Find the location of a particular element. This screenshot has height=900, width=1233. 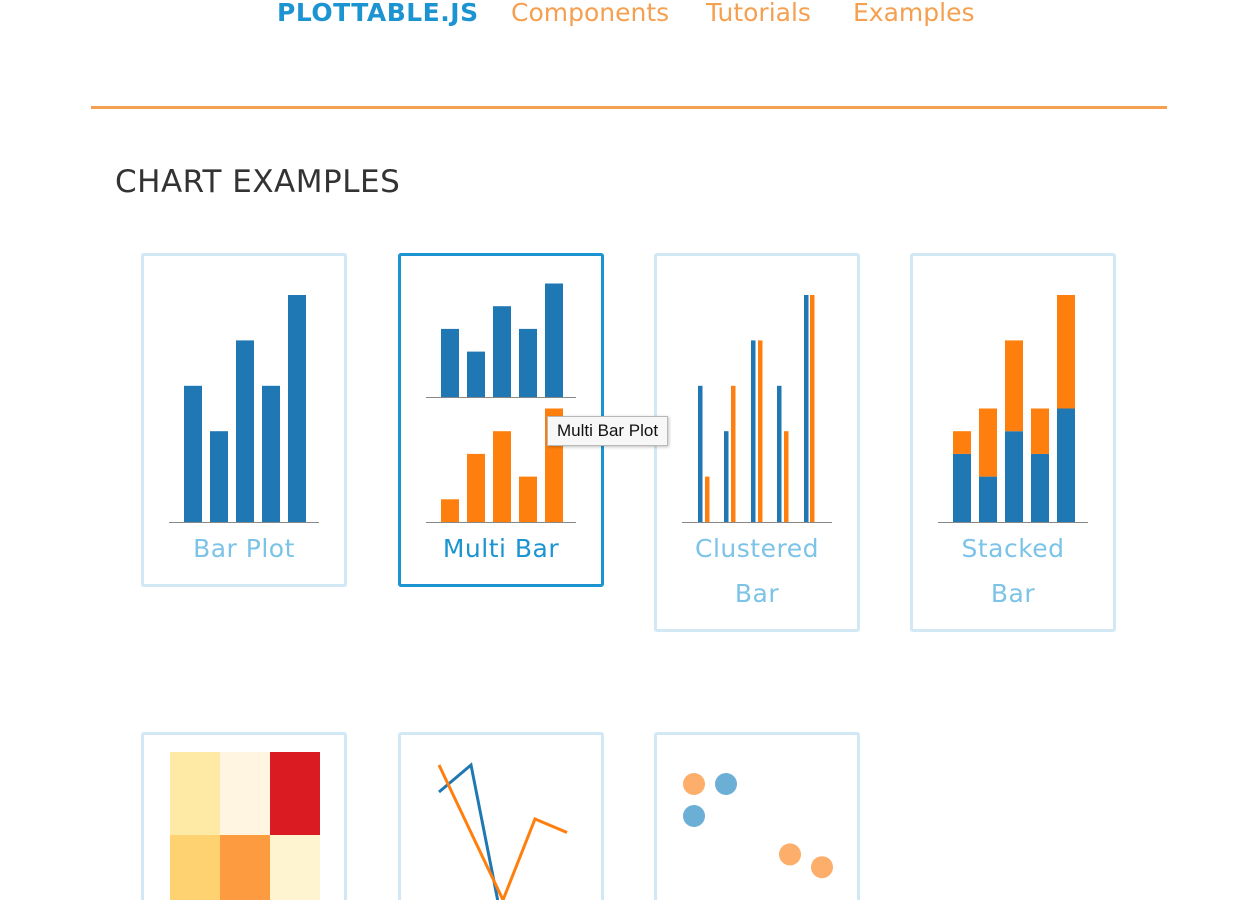

bar-plot-thumbnail is located at coordinates (244, 409).